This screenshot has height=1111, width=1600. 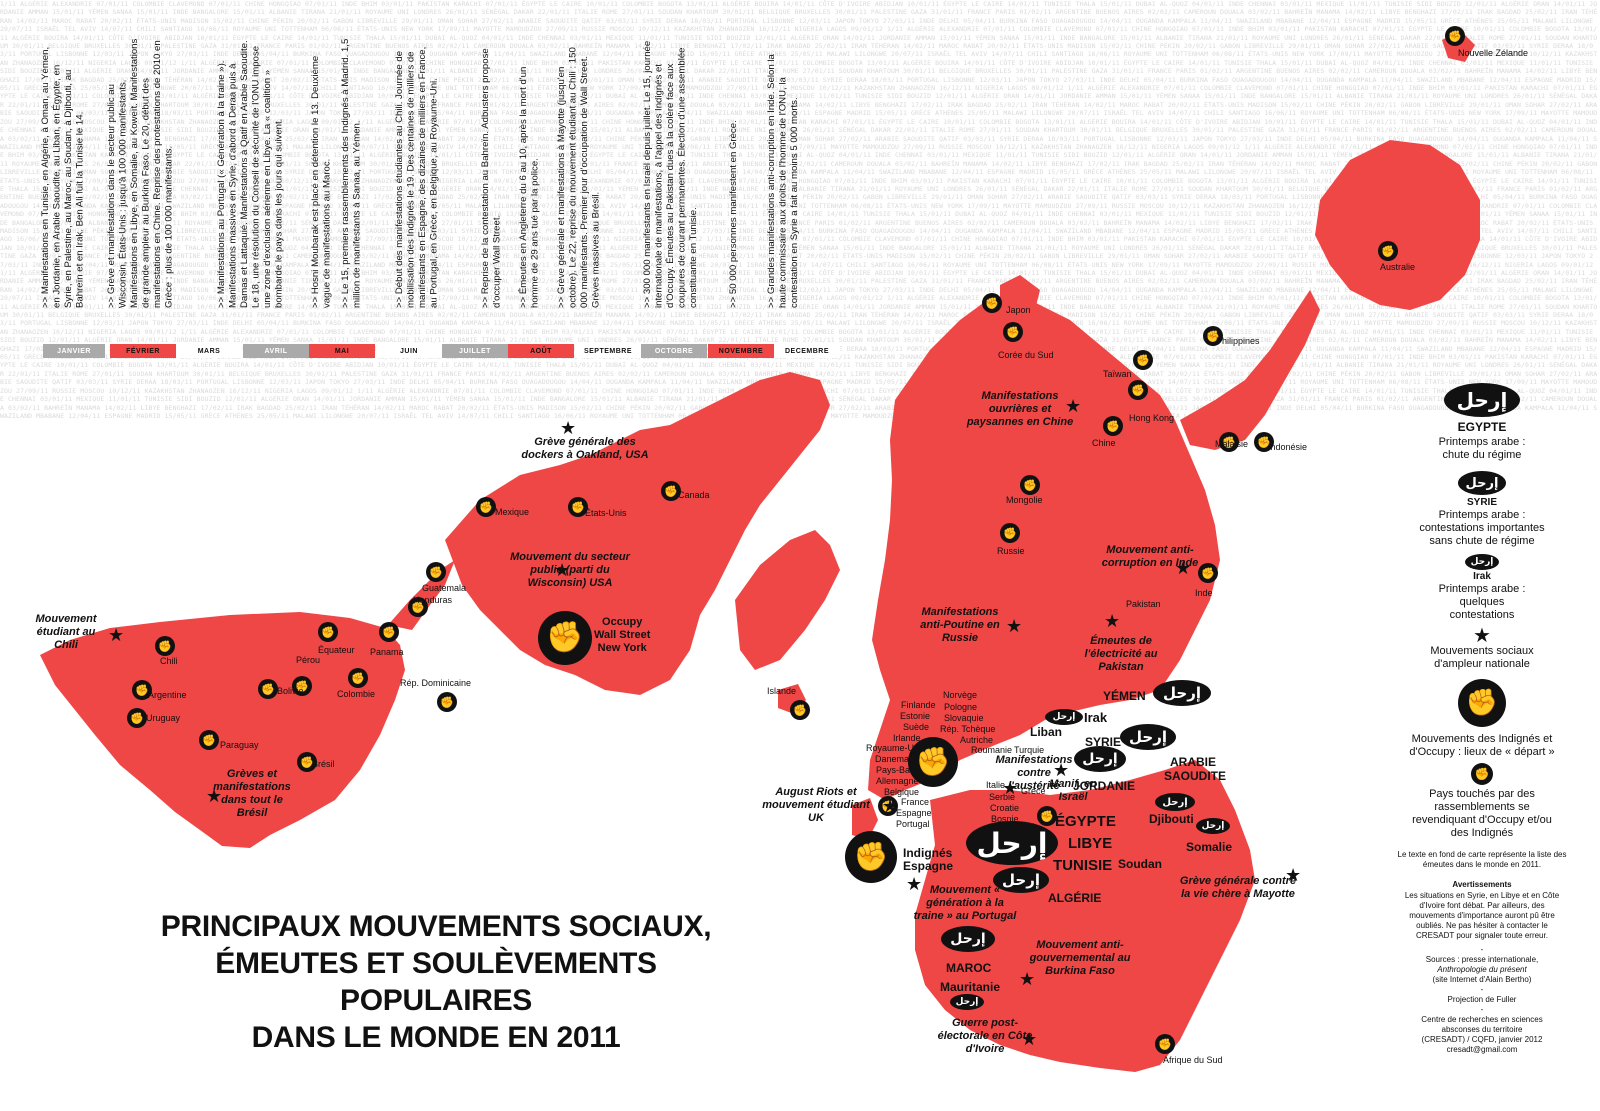 What do you see at coordinates (1090, 843) in the screenshot?
I see `country-big-label: LIBYE` at bounding box center [1090, 843].